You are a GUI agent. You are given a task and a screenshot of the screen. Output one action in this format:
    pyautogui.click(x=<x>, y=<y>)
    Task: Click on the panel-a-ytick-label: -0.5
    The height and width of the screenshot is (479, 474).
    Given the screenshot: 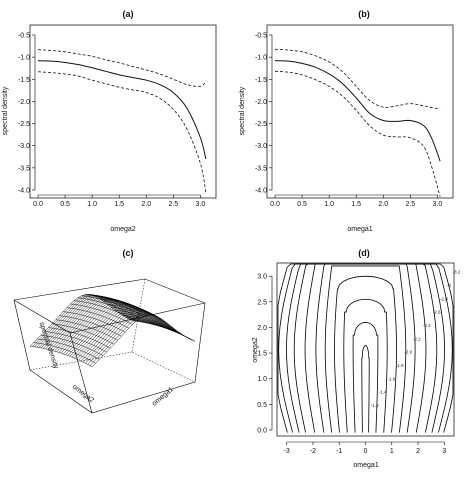 What is the action you would take?
    pyautogui.click(x=24, y=36)
    